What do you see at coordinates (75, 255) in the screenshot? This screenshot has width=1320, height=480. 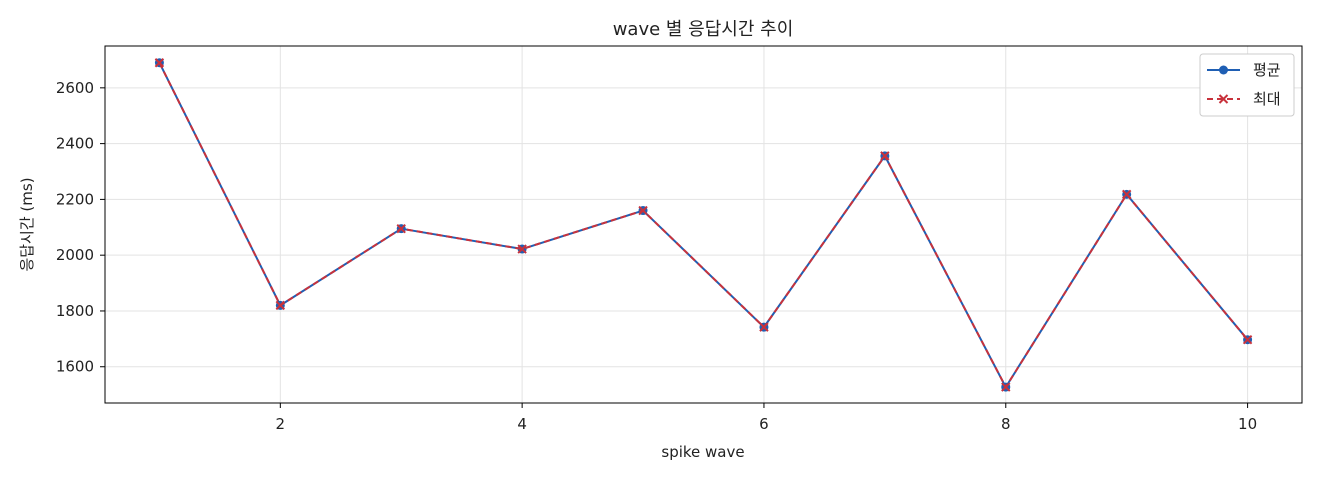 I see `y-tick-label: 2000` at bounding box center [75, 255].